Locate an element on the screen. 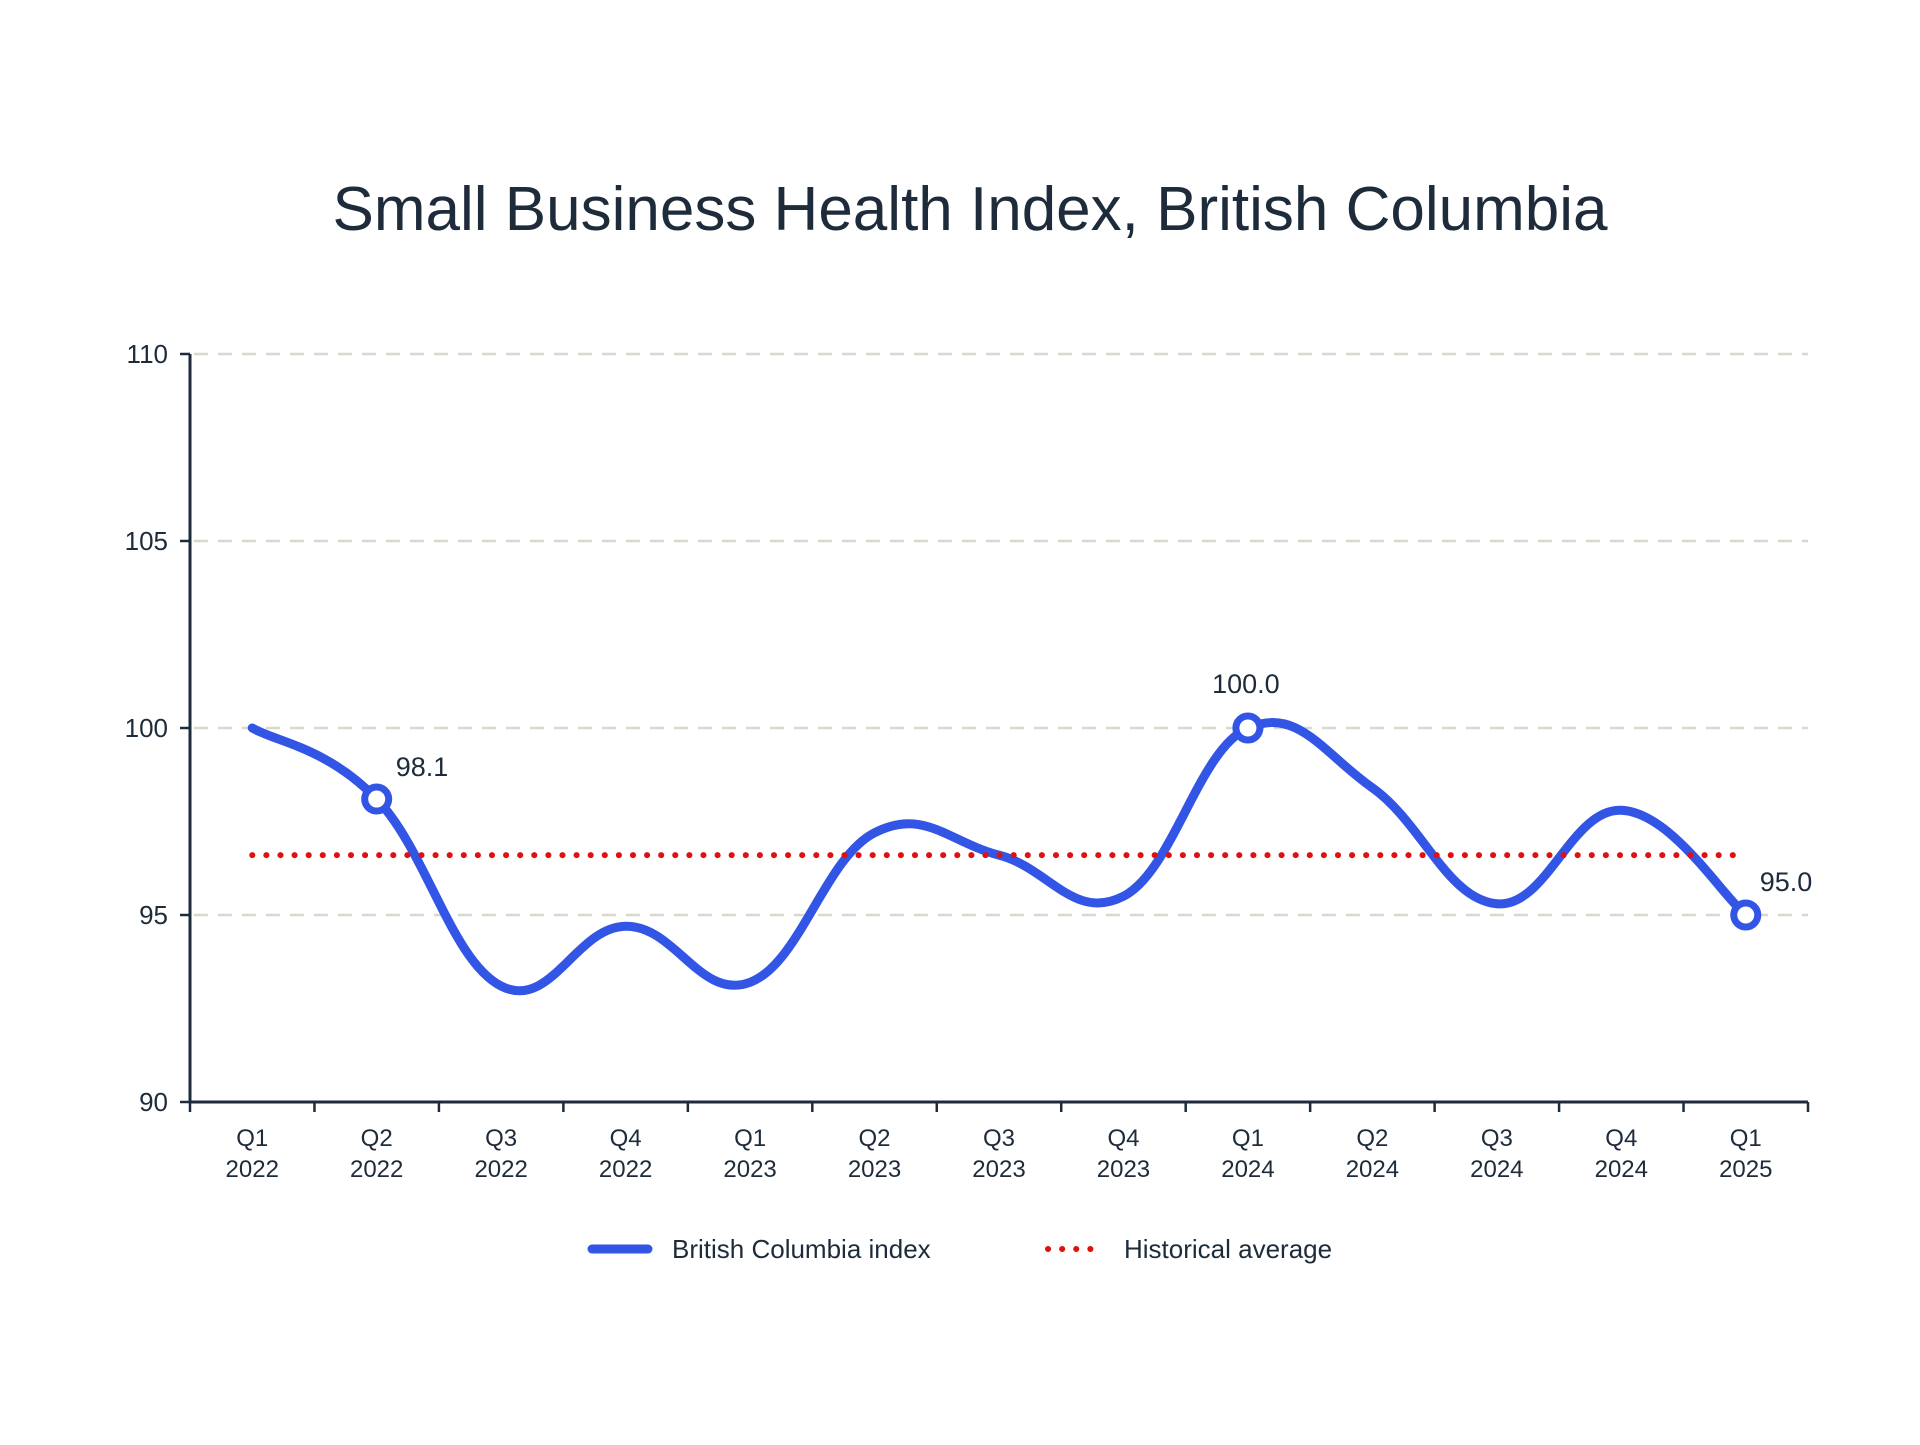 The width and height of the screenshot is (1920, 1445). x-tick-label: Q4 2023 is located at coordinates (1123, 1154).